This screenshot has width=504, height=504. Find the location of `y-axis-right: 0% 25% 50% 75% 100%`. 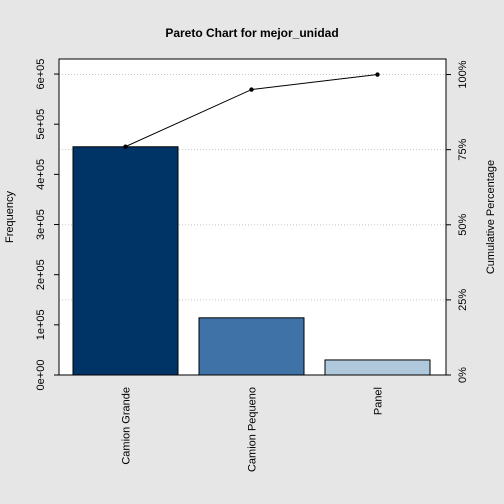

y-axis-right: 0% 25% 50% 75% 100% is located at coordinates (457, 221).